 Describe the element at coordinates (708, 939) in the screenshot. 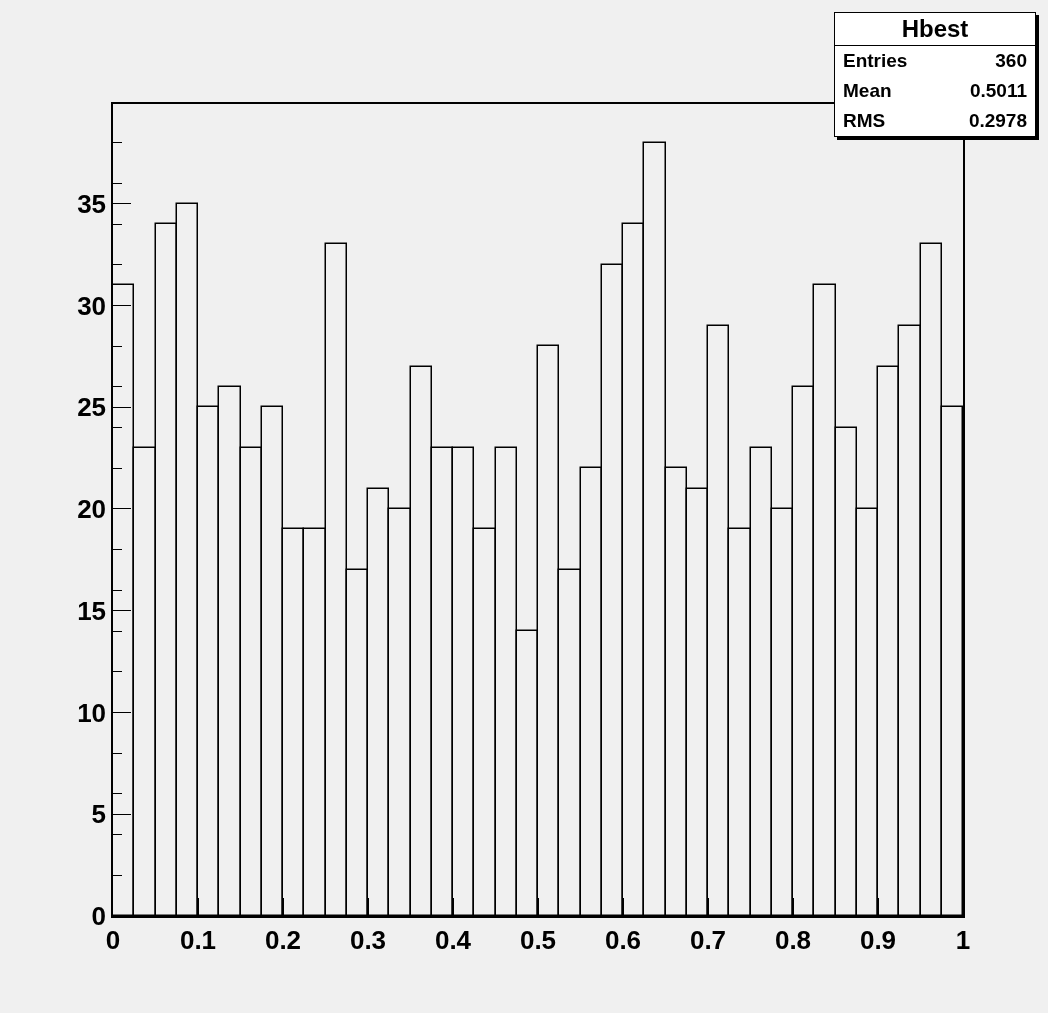

I see `x-tick-label: 0.7` at that location.